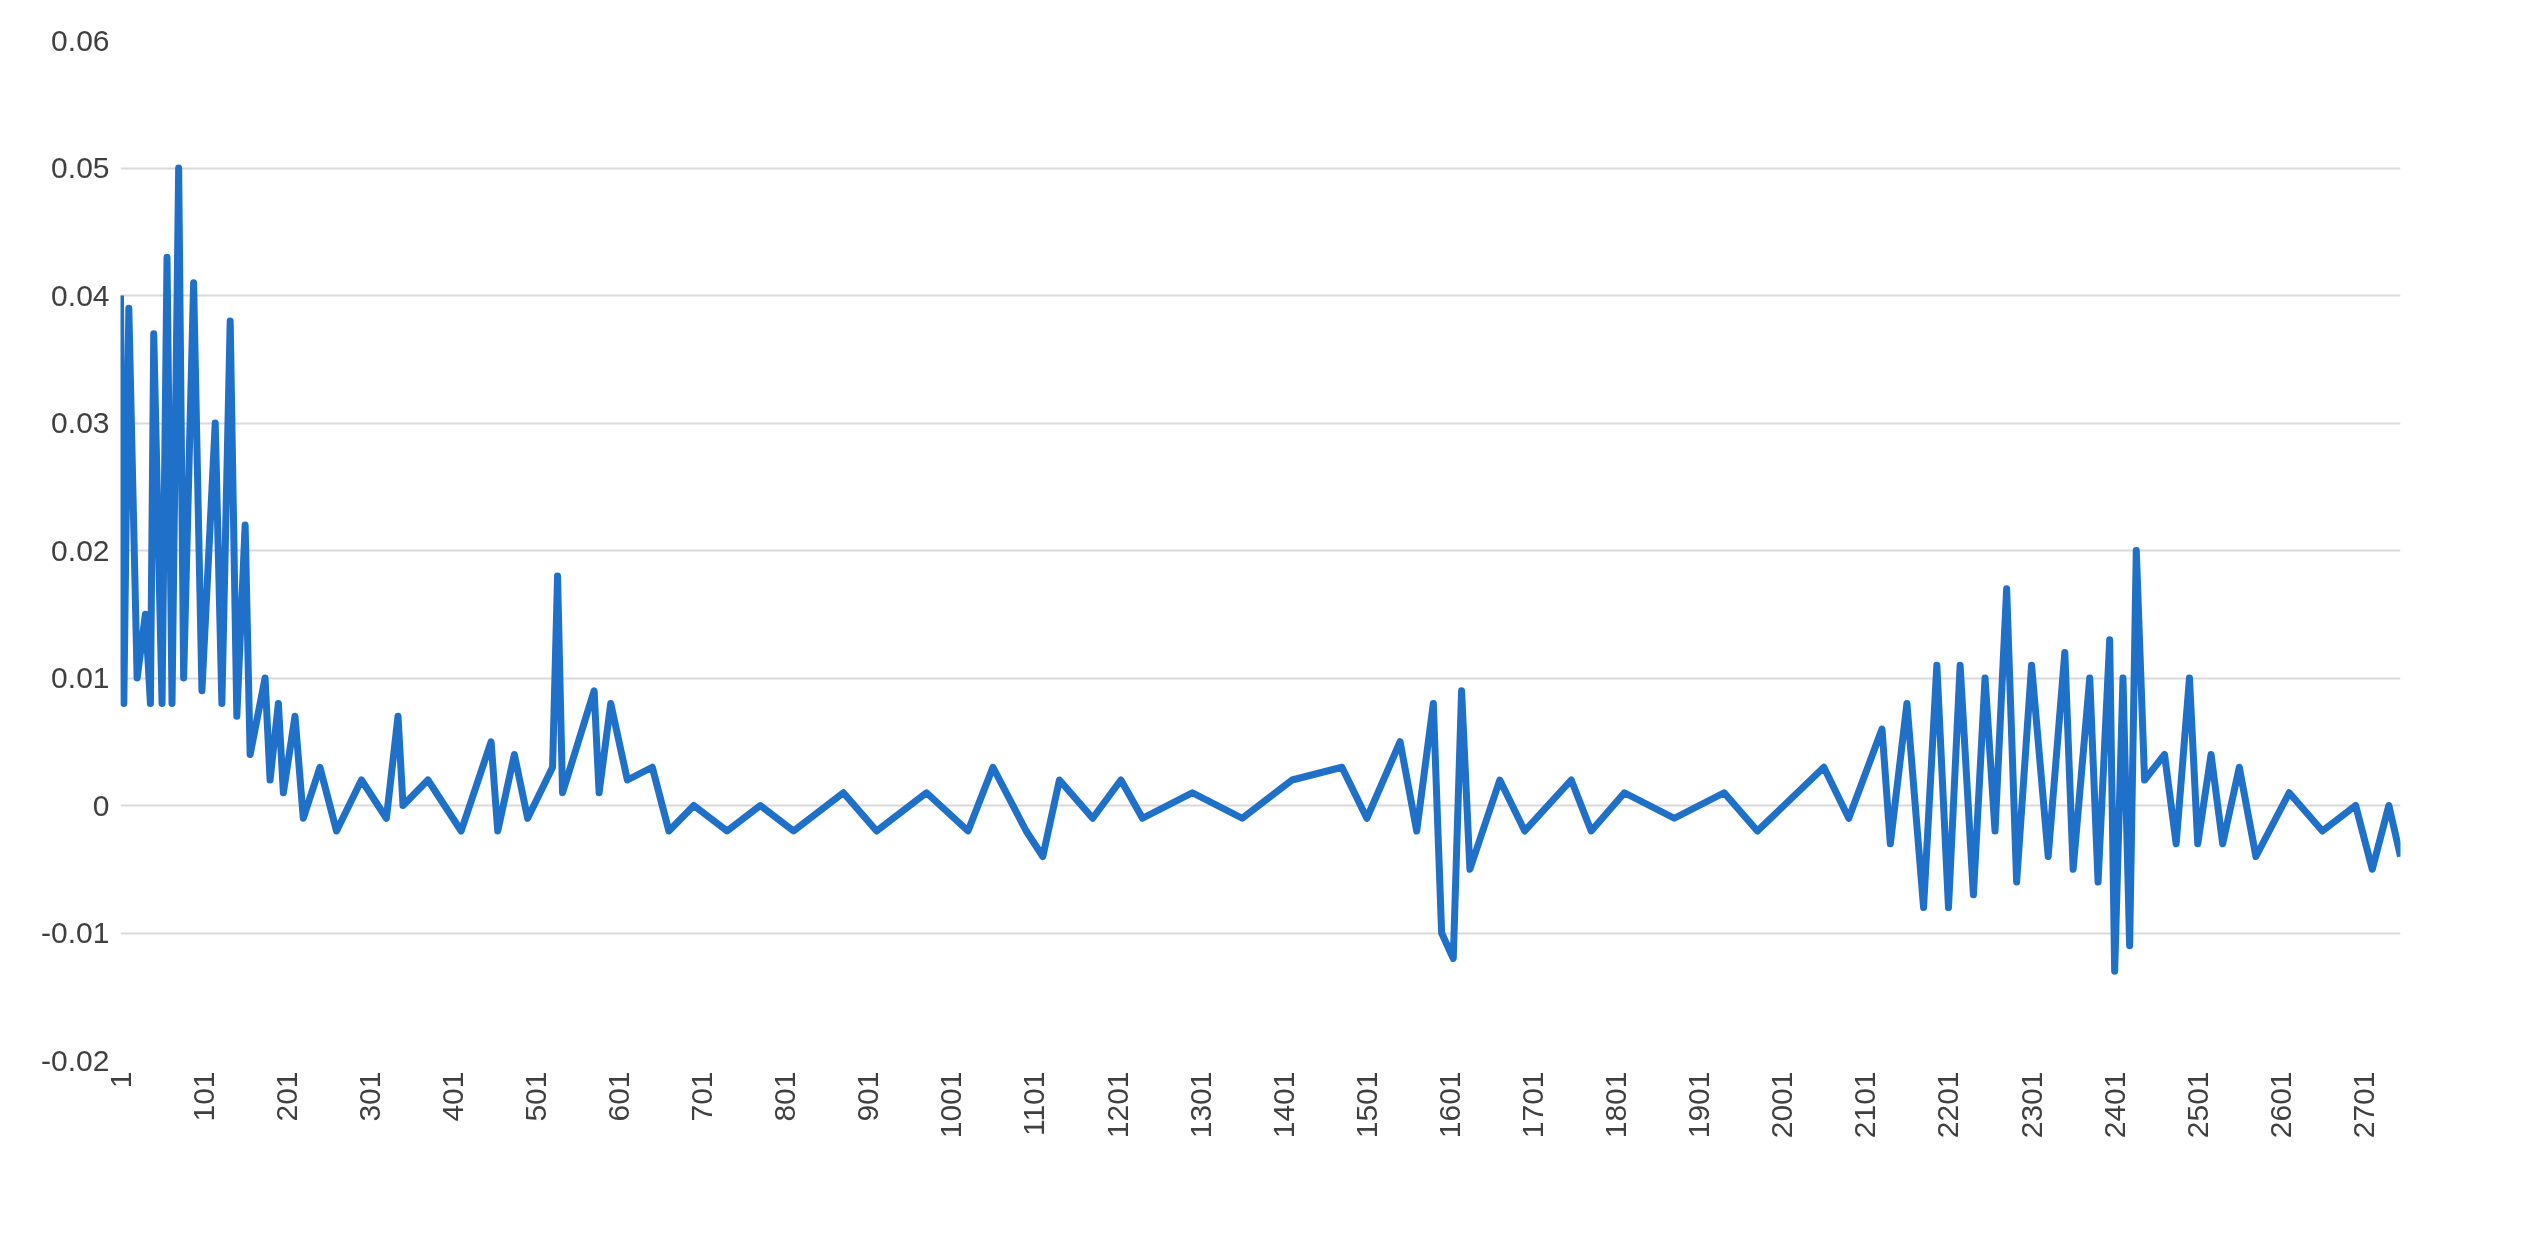 Image resolution: width=2548 pixels, height=1250 pixels. What do you see at coordinates (80, 167) in the screenshot?
I see `y-tick-label: 0.05` at bounding box center [80, 167].